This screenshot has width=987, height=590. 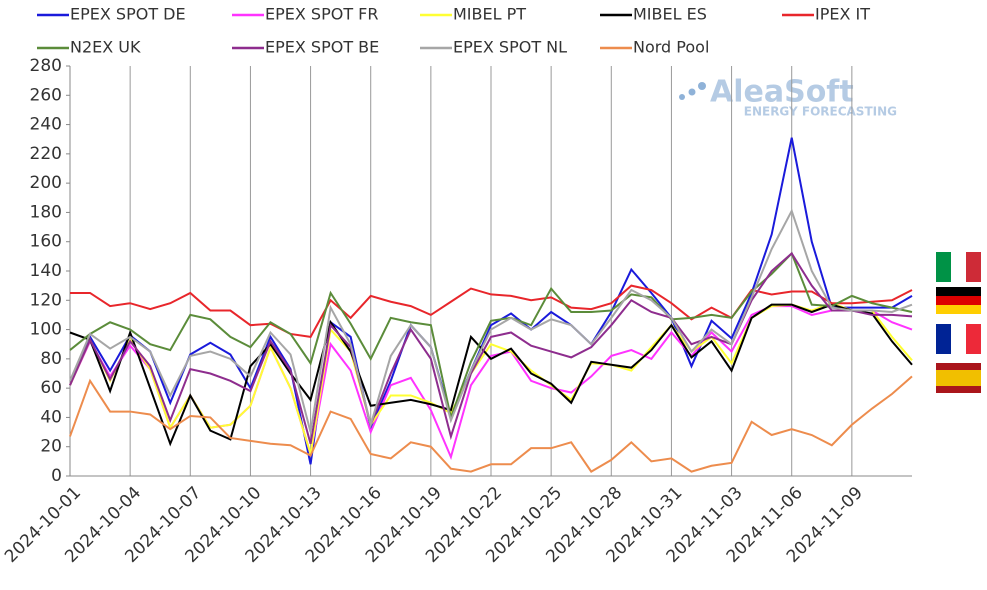 What do you see at coordinates (671, 47) in the screenshot?
I see `legend-label: Nord Pool` at bounding box center [671, 47].